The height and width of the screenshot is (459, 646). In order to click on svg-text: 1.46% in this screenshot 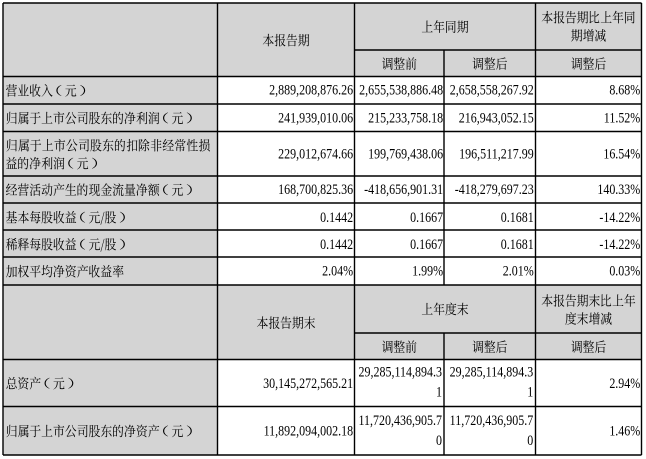, I will do `click(624, 430)`.